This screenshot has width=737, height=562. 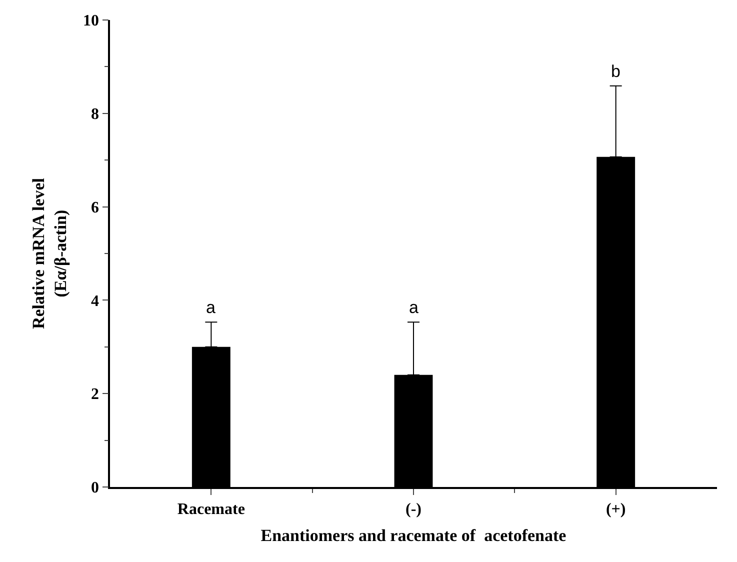 What do you see at coordinates (95, 488) in the screenshot?
I see `y-tick-label: 0` at bounding box center [95, 488].